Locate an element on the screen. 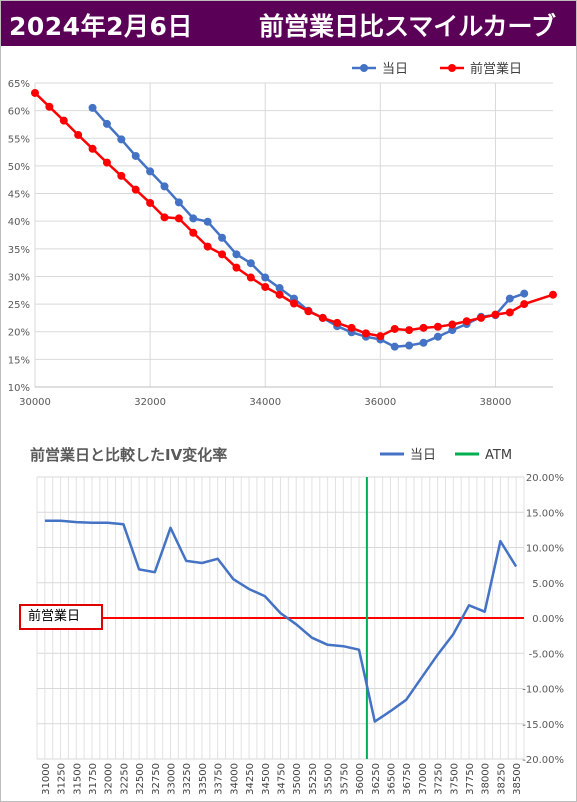  header-bar: 2024年2月6日 前営業日比スマイルカーブ is located at coordinates (288, 23).